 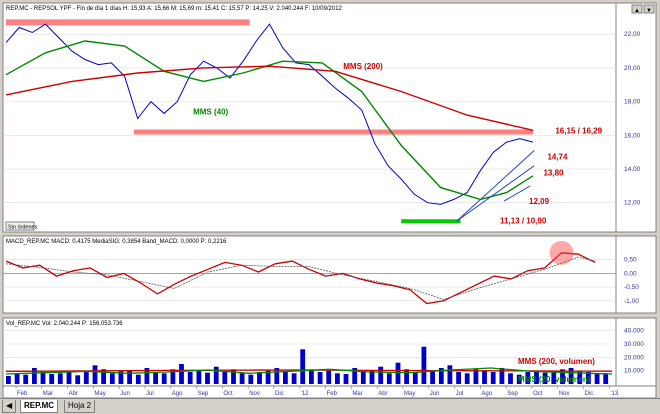 I want to click on tab-nav-first: ◀, so click(x=9, y=406).